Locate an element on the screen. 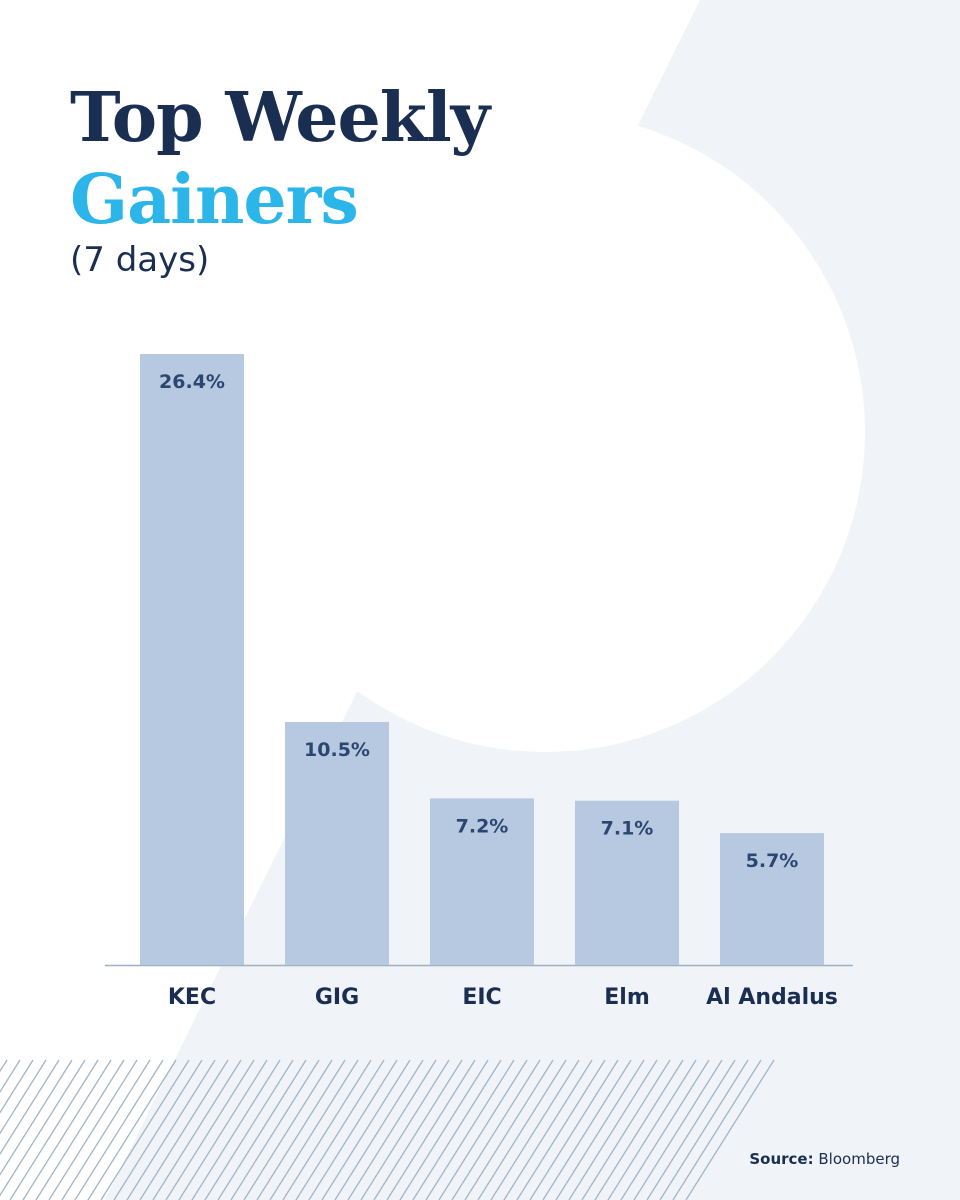 The width and height of the screenshot is (960, 1200). source-note: Source: Bloomberg is located at coordinates (824, 1159).